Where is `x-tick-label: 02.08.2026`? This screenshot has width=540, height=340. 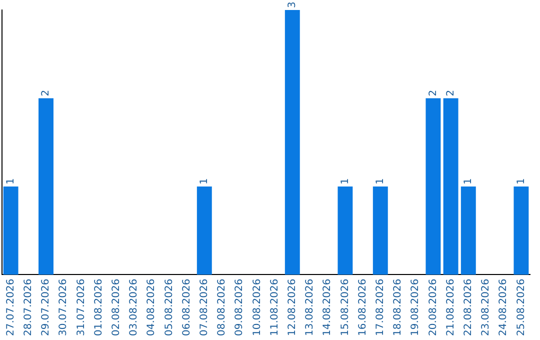 x-tick-label: 02.08.2026 is located at coordinates (116, 307).